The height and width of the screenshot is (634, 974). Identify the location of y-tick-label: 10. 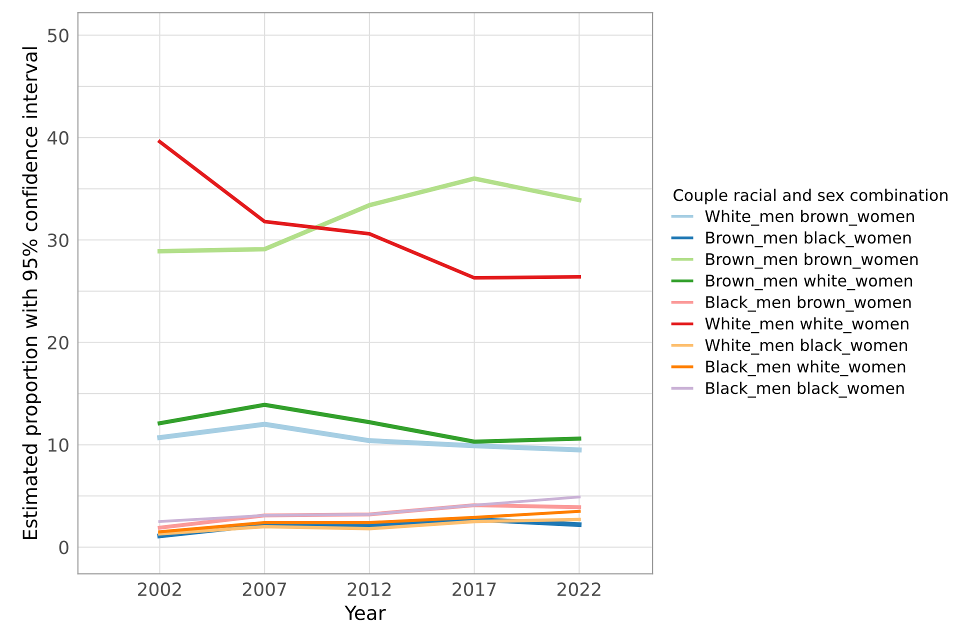
(58, 445).